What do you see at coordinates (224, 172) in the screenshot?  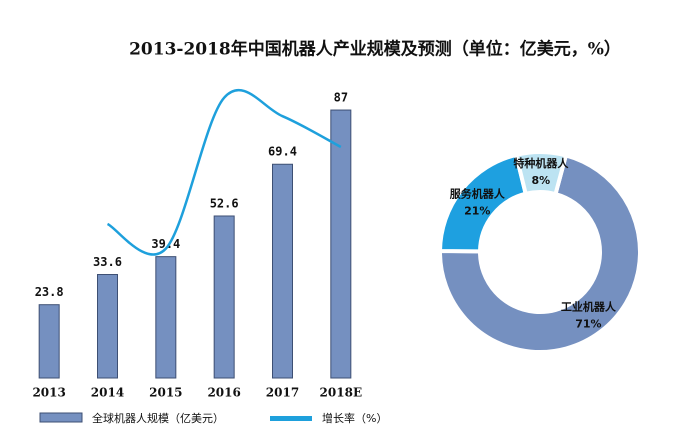 I see `growth-line` at bounding box center [224, 172].